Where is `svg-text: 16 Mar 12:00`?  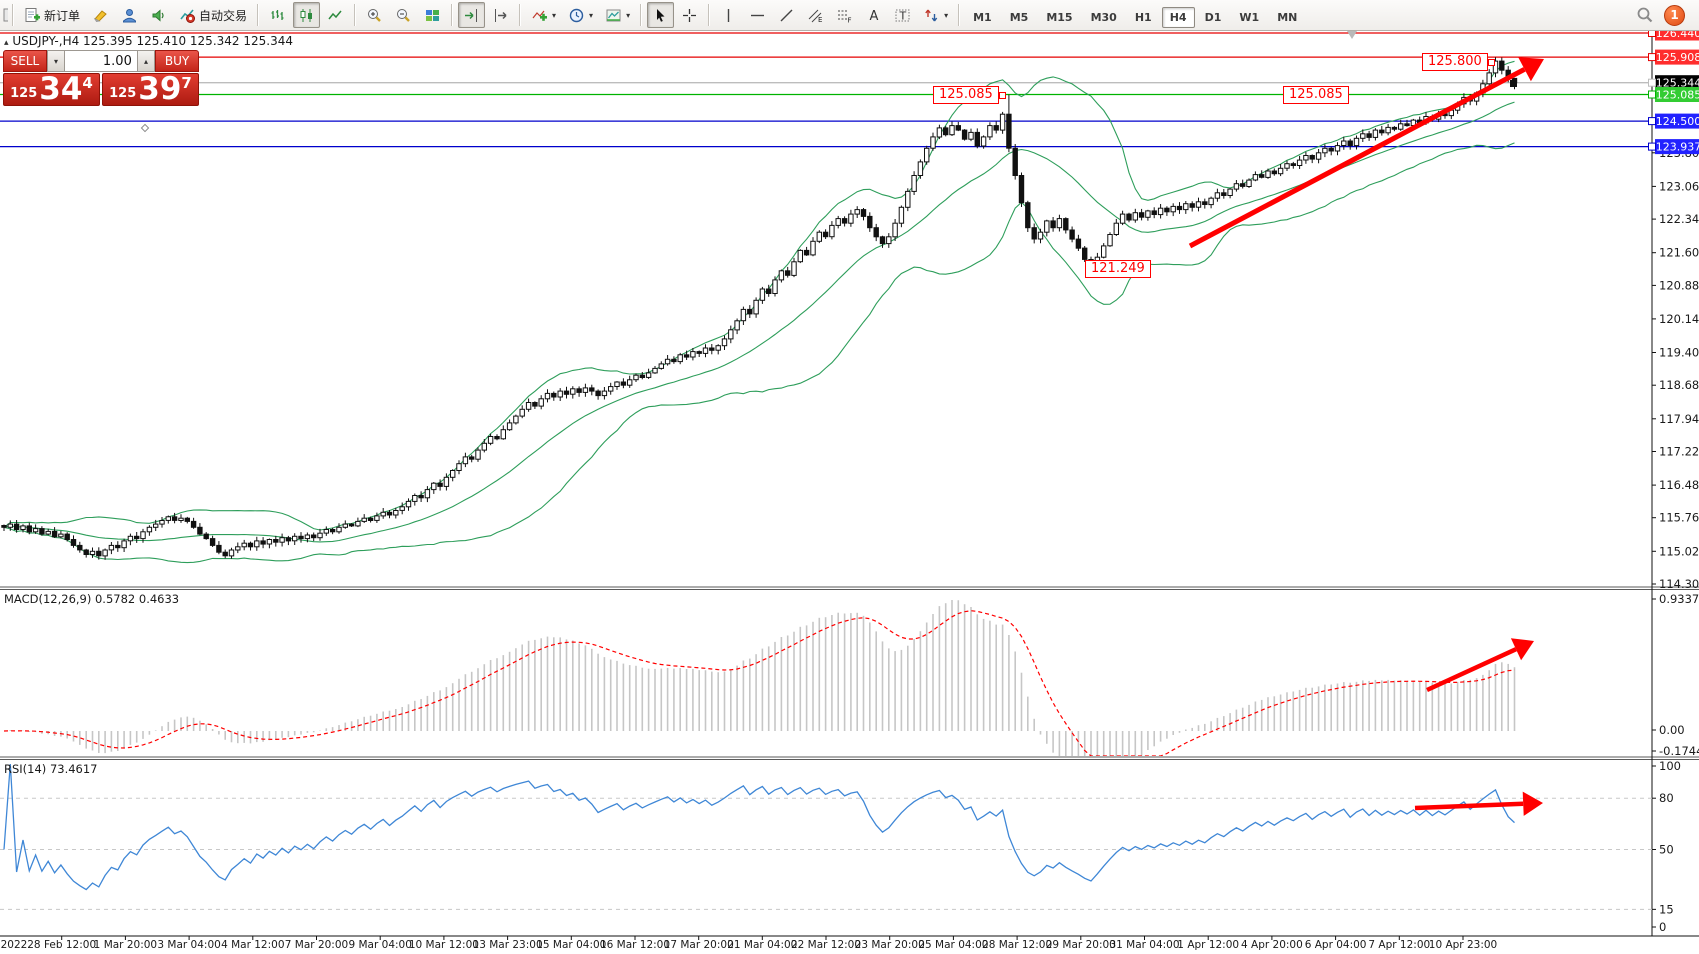 svg-text: 16 Mar 12:00 is located at coordinates (635, 945).